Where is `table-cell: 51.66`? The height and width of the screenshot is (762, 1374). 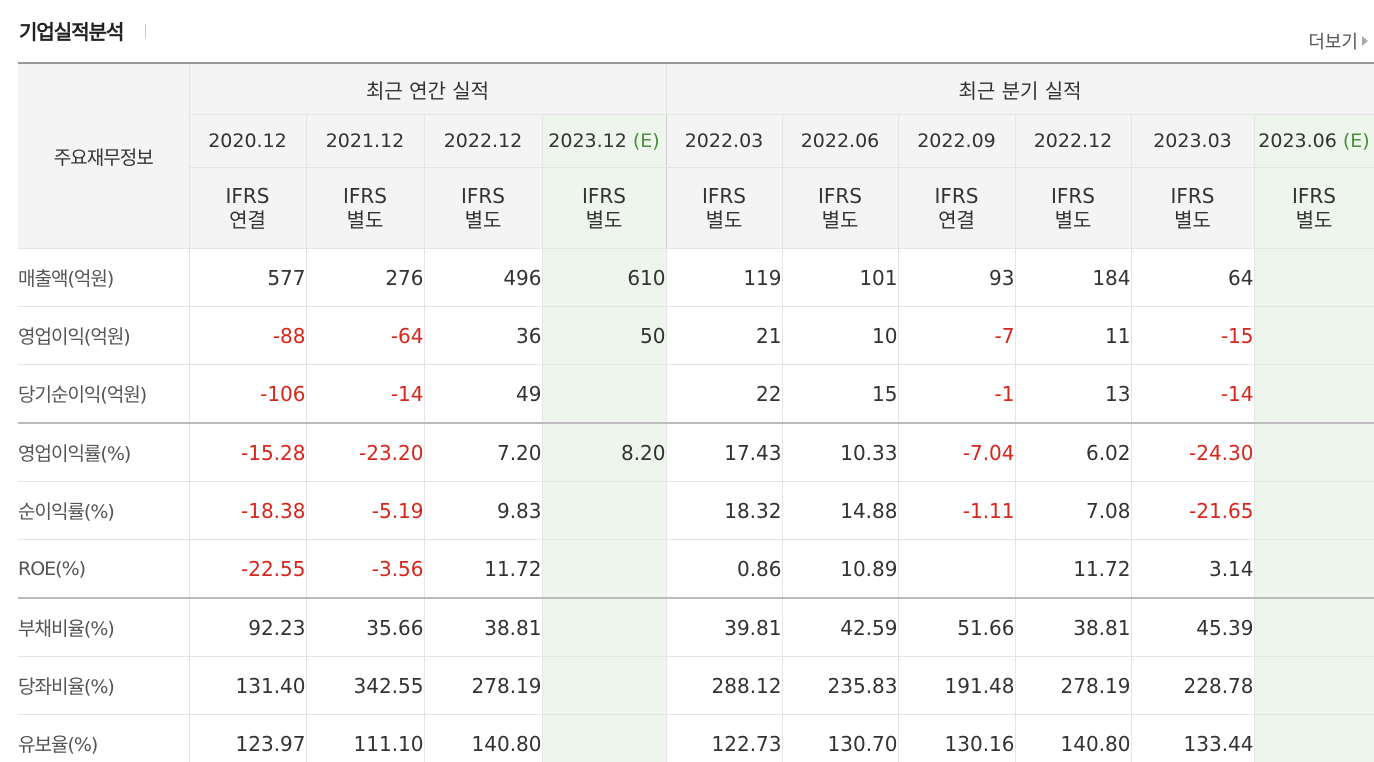 table-cell: 51.66 is located at coordinates (957, 627).